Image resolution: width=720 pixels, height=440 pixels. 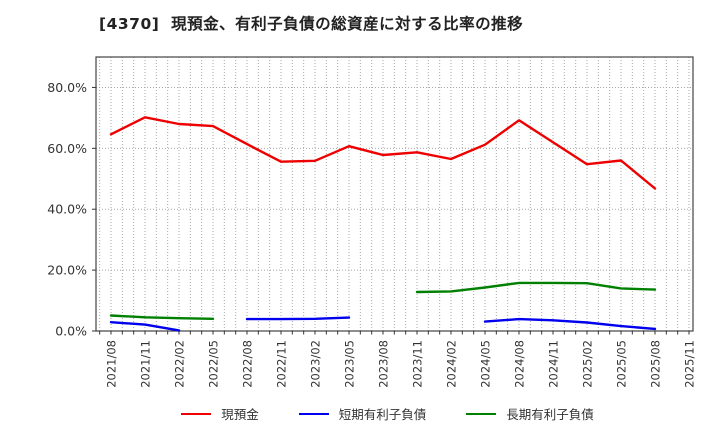 What do you see at coordinates (486, 364) in the screenshot?
I see `svg-text: 2024/05` at bounding box center [486, 364].